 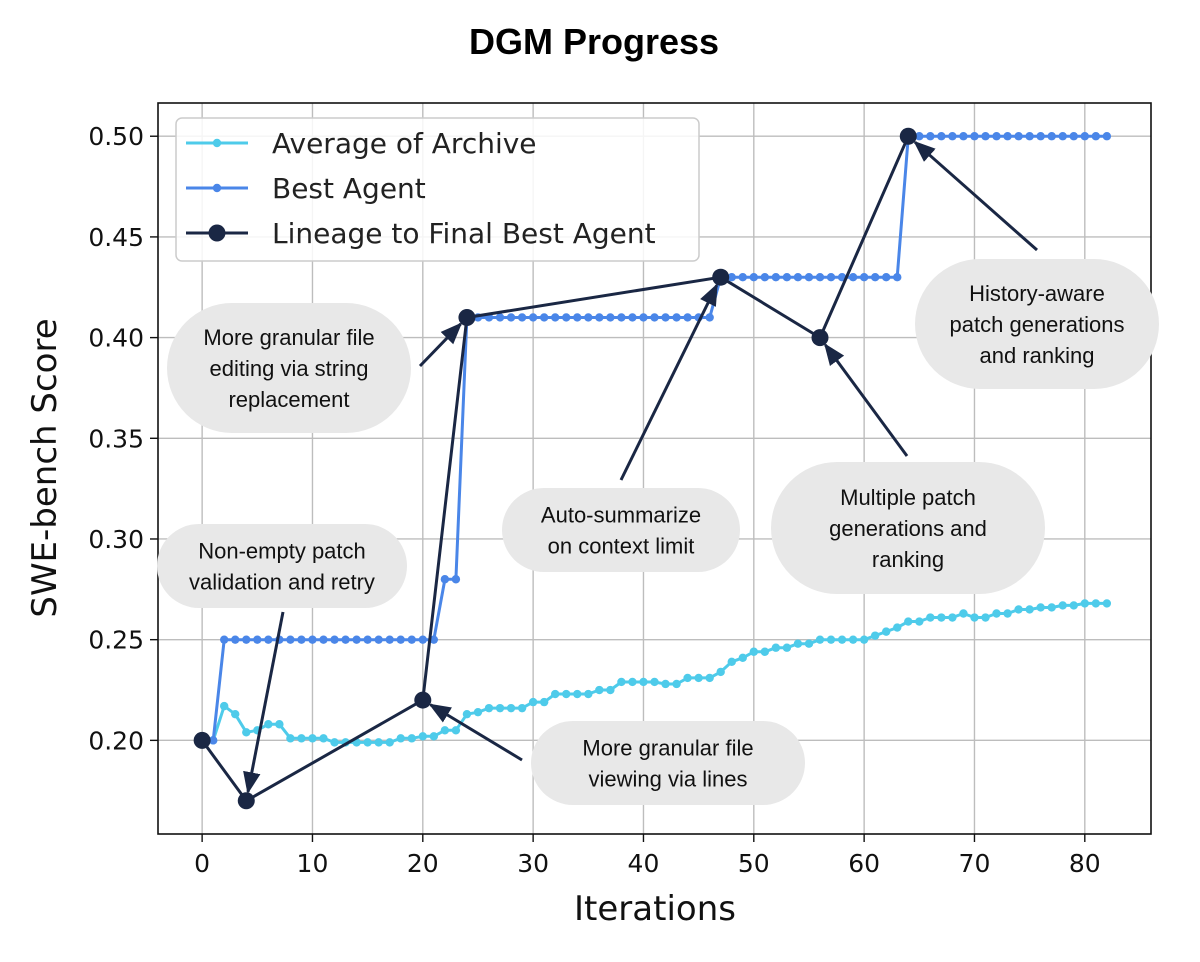 I want to click on annotation: More granular file viewing via lines, so click(x=616, y=754).